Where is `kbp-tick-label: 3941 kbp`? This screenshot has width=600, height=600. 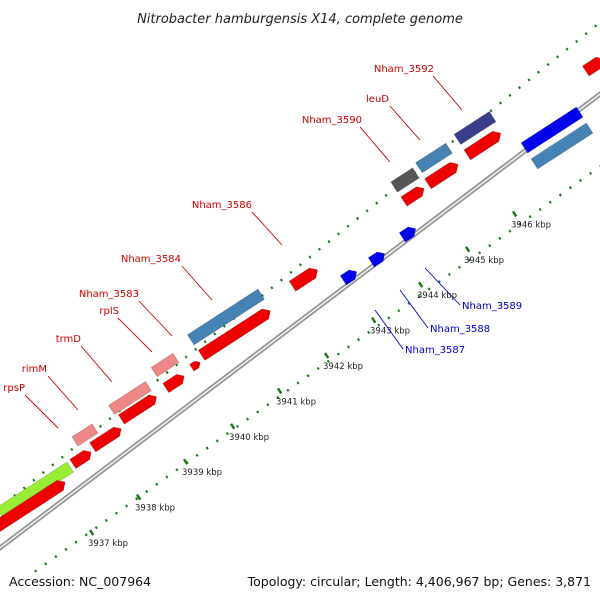 kbp-tick-label: 3941 kbp is located at coordinates (296, 402).